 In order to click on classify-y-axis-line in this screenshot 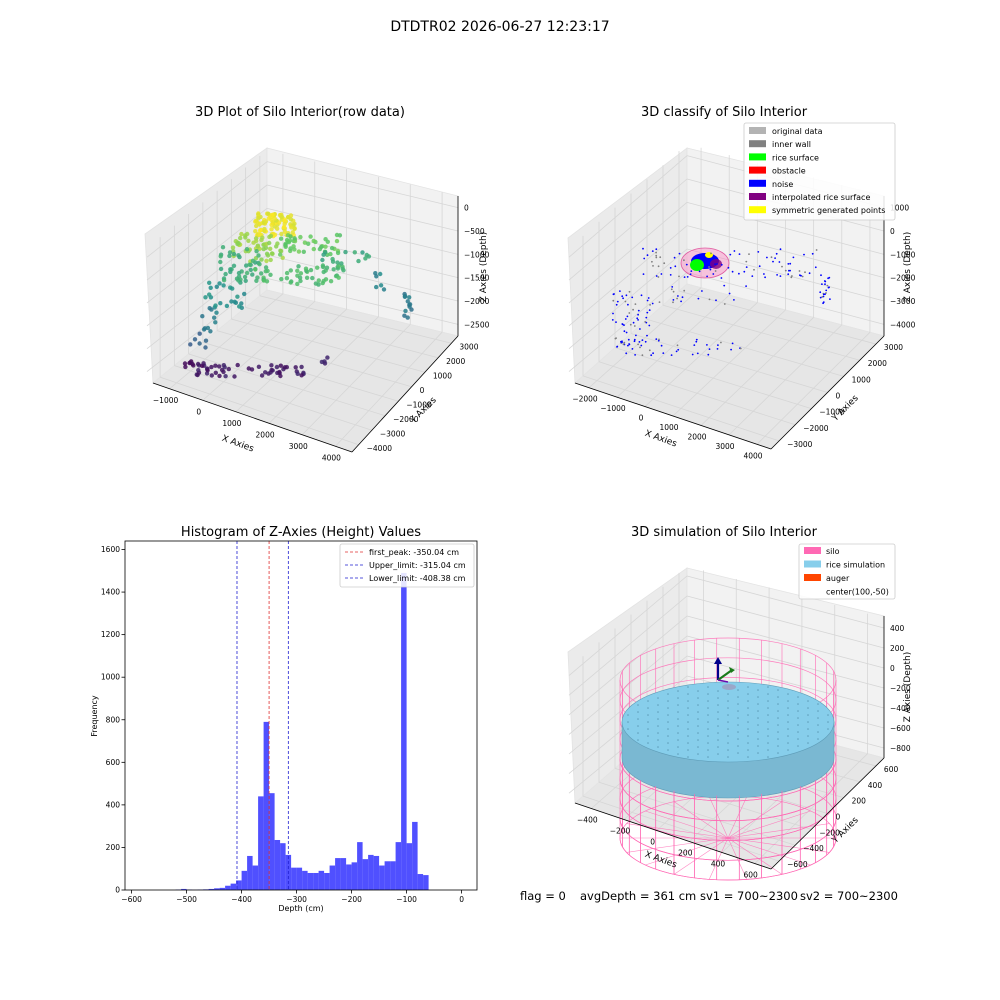, I will do `click(827, 392)`.